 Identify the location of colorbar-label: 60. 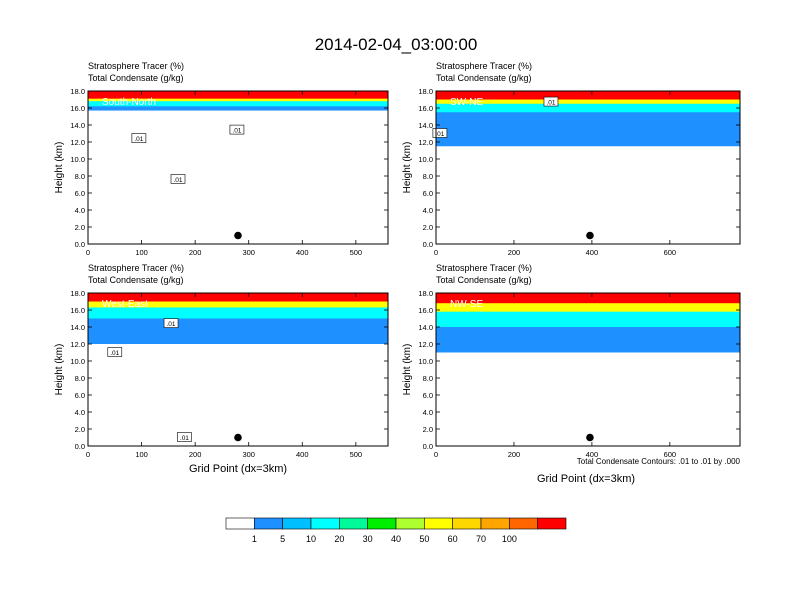
(453, 539).